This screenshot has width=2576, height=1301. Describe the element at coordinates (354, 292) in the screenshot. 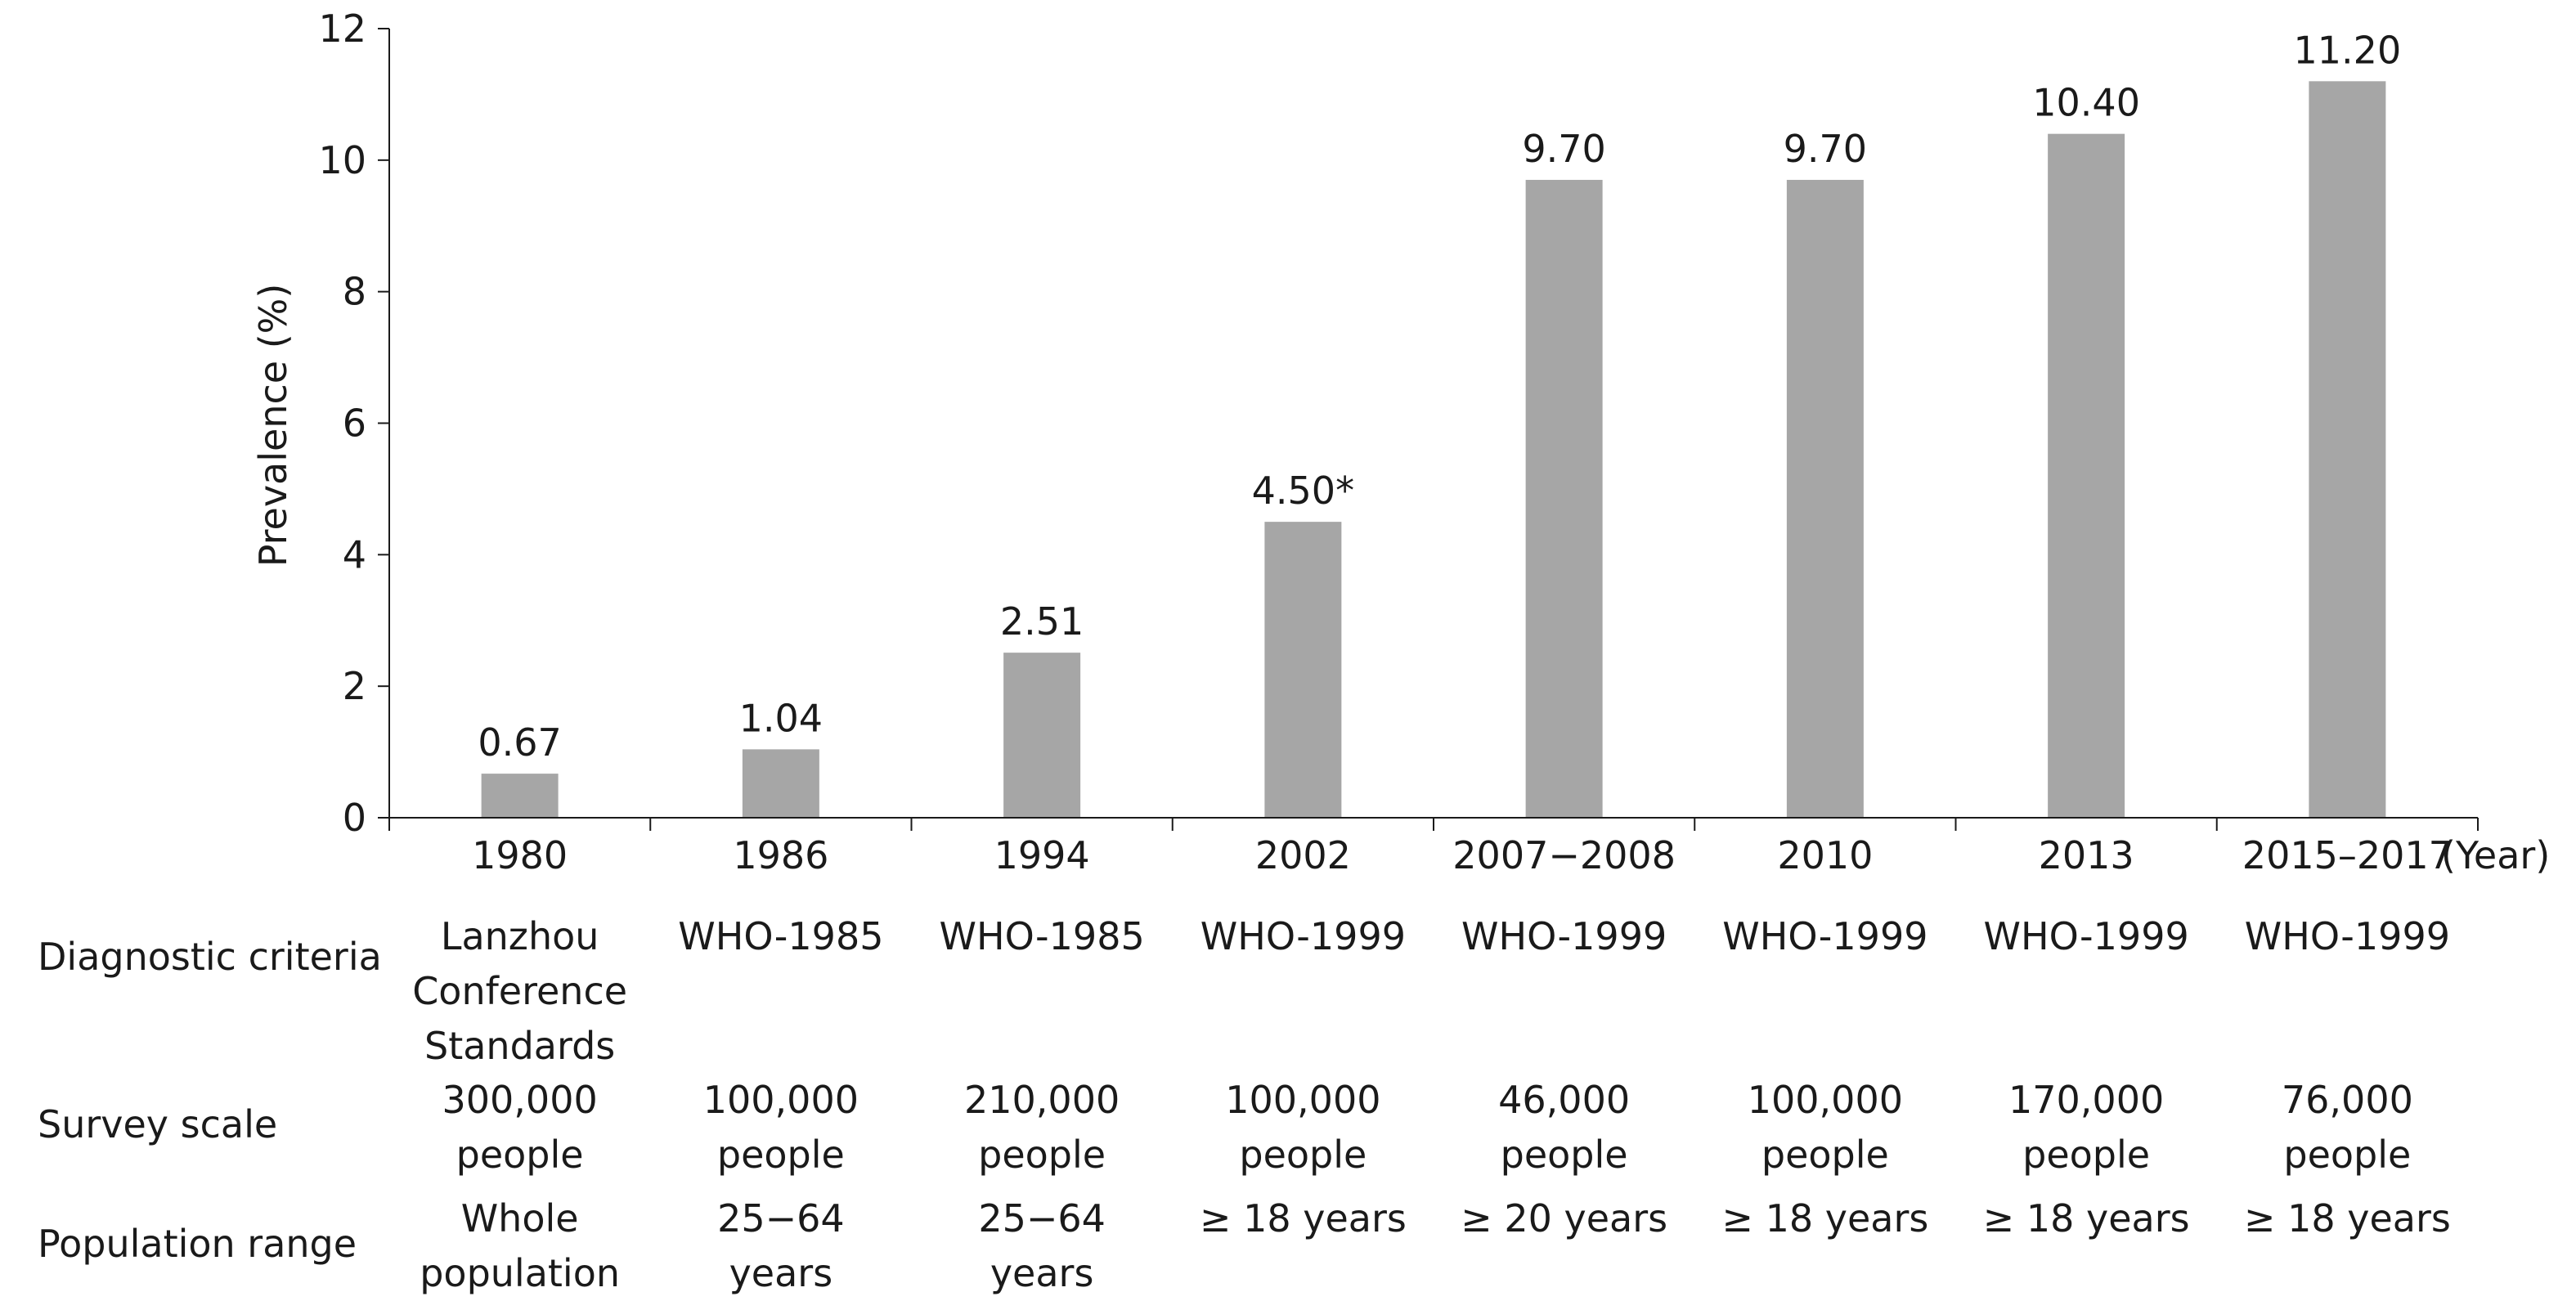

I see `y-tick-label: 8` at that location.